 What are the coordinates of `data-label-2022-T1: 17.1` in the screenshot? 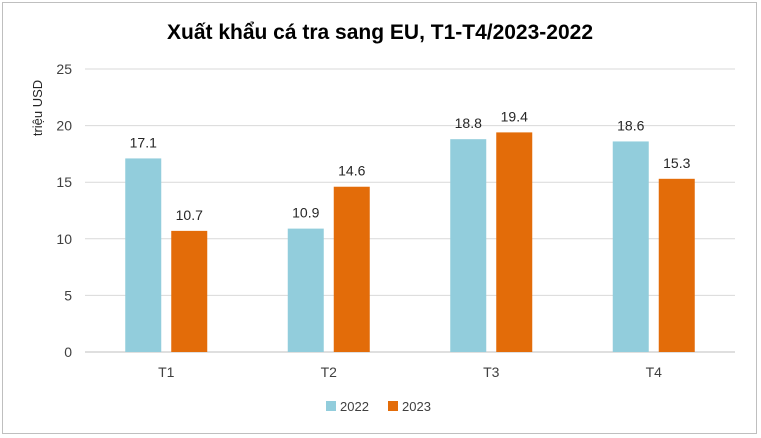 It's located at (143, 142).